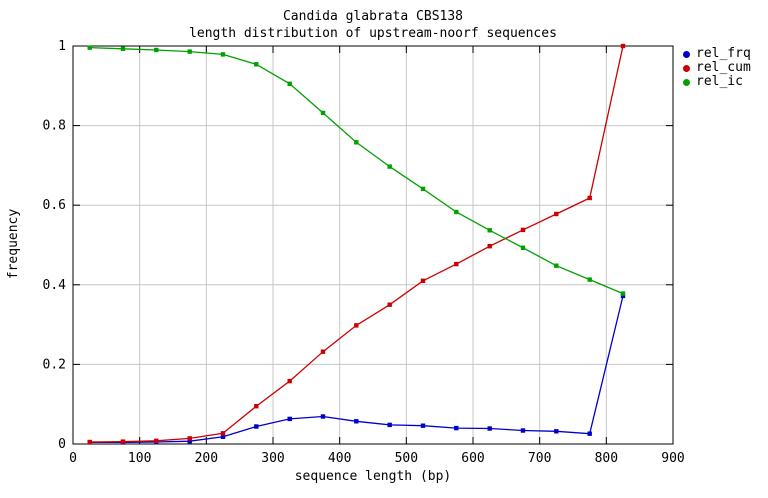 This screenshot has width=768, height=498. Describe the element at coordinates (472, 458) in the screenshot. I see `x-tick-label: 600` at that location.